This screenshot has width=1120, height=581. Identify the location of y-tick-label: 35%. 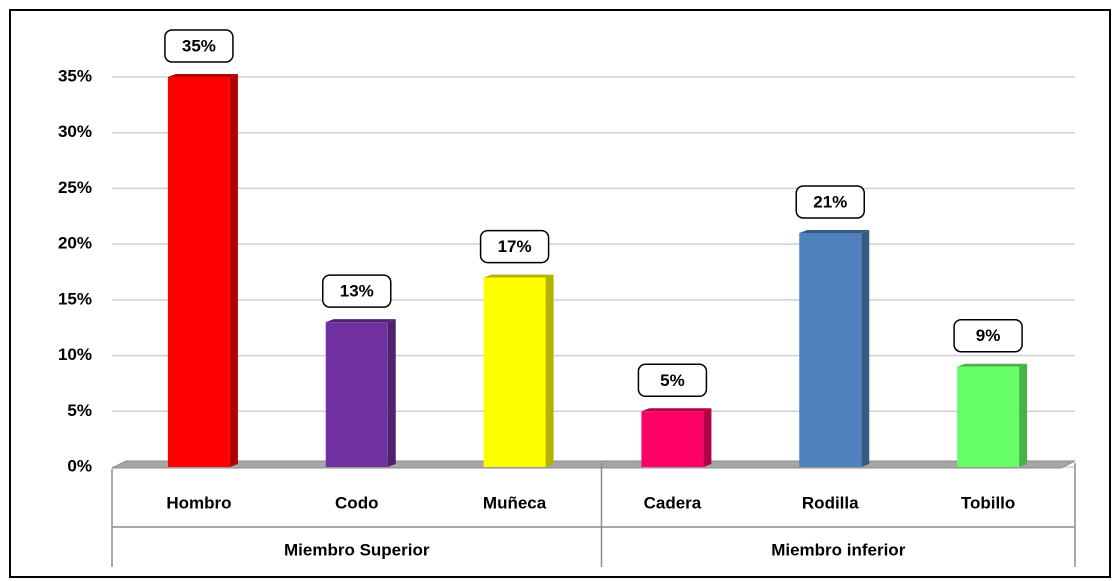
(75, 75).